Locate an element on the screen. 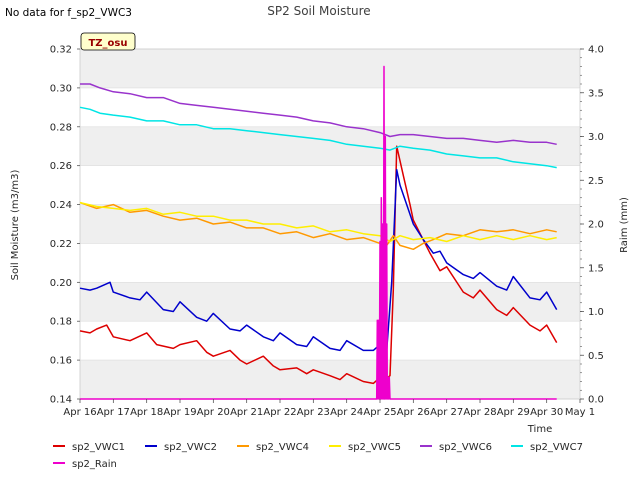  x-tick-label: Apr 22 is located at coordinates (279, 412).